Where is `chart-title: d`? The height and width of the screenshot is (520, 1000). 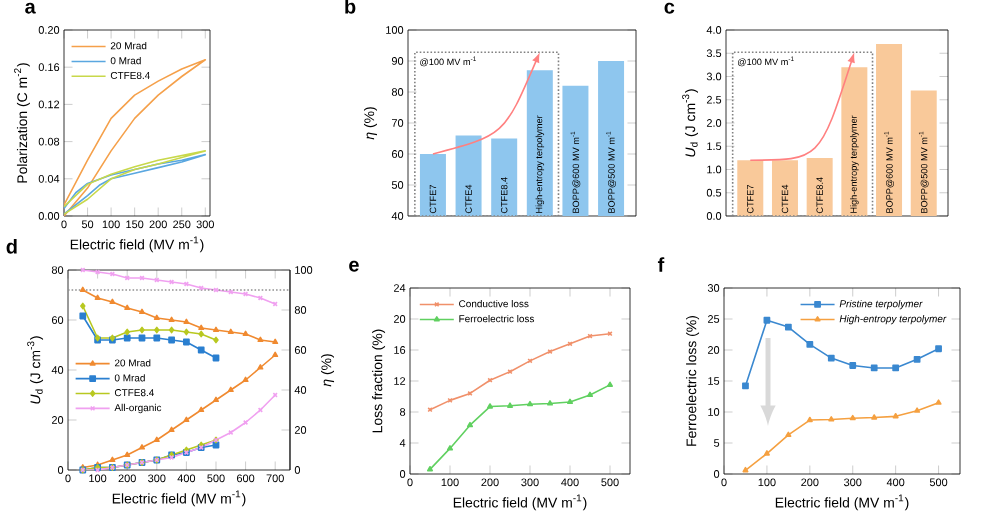 chart-title: d is located at coordinates (11, 246).